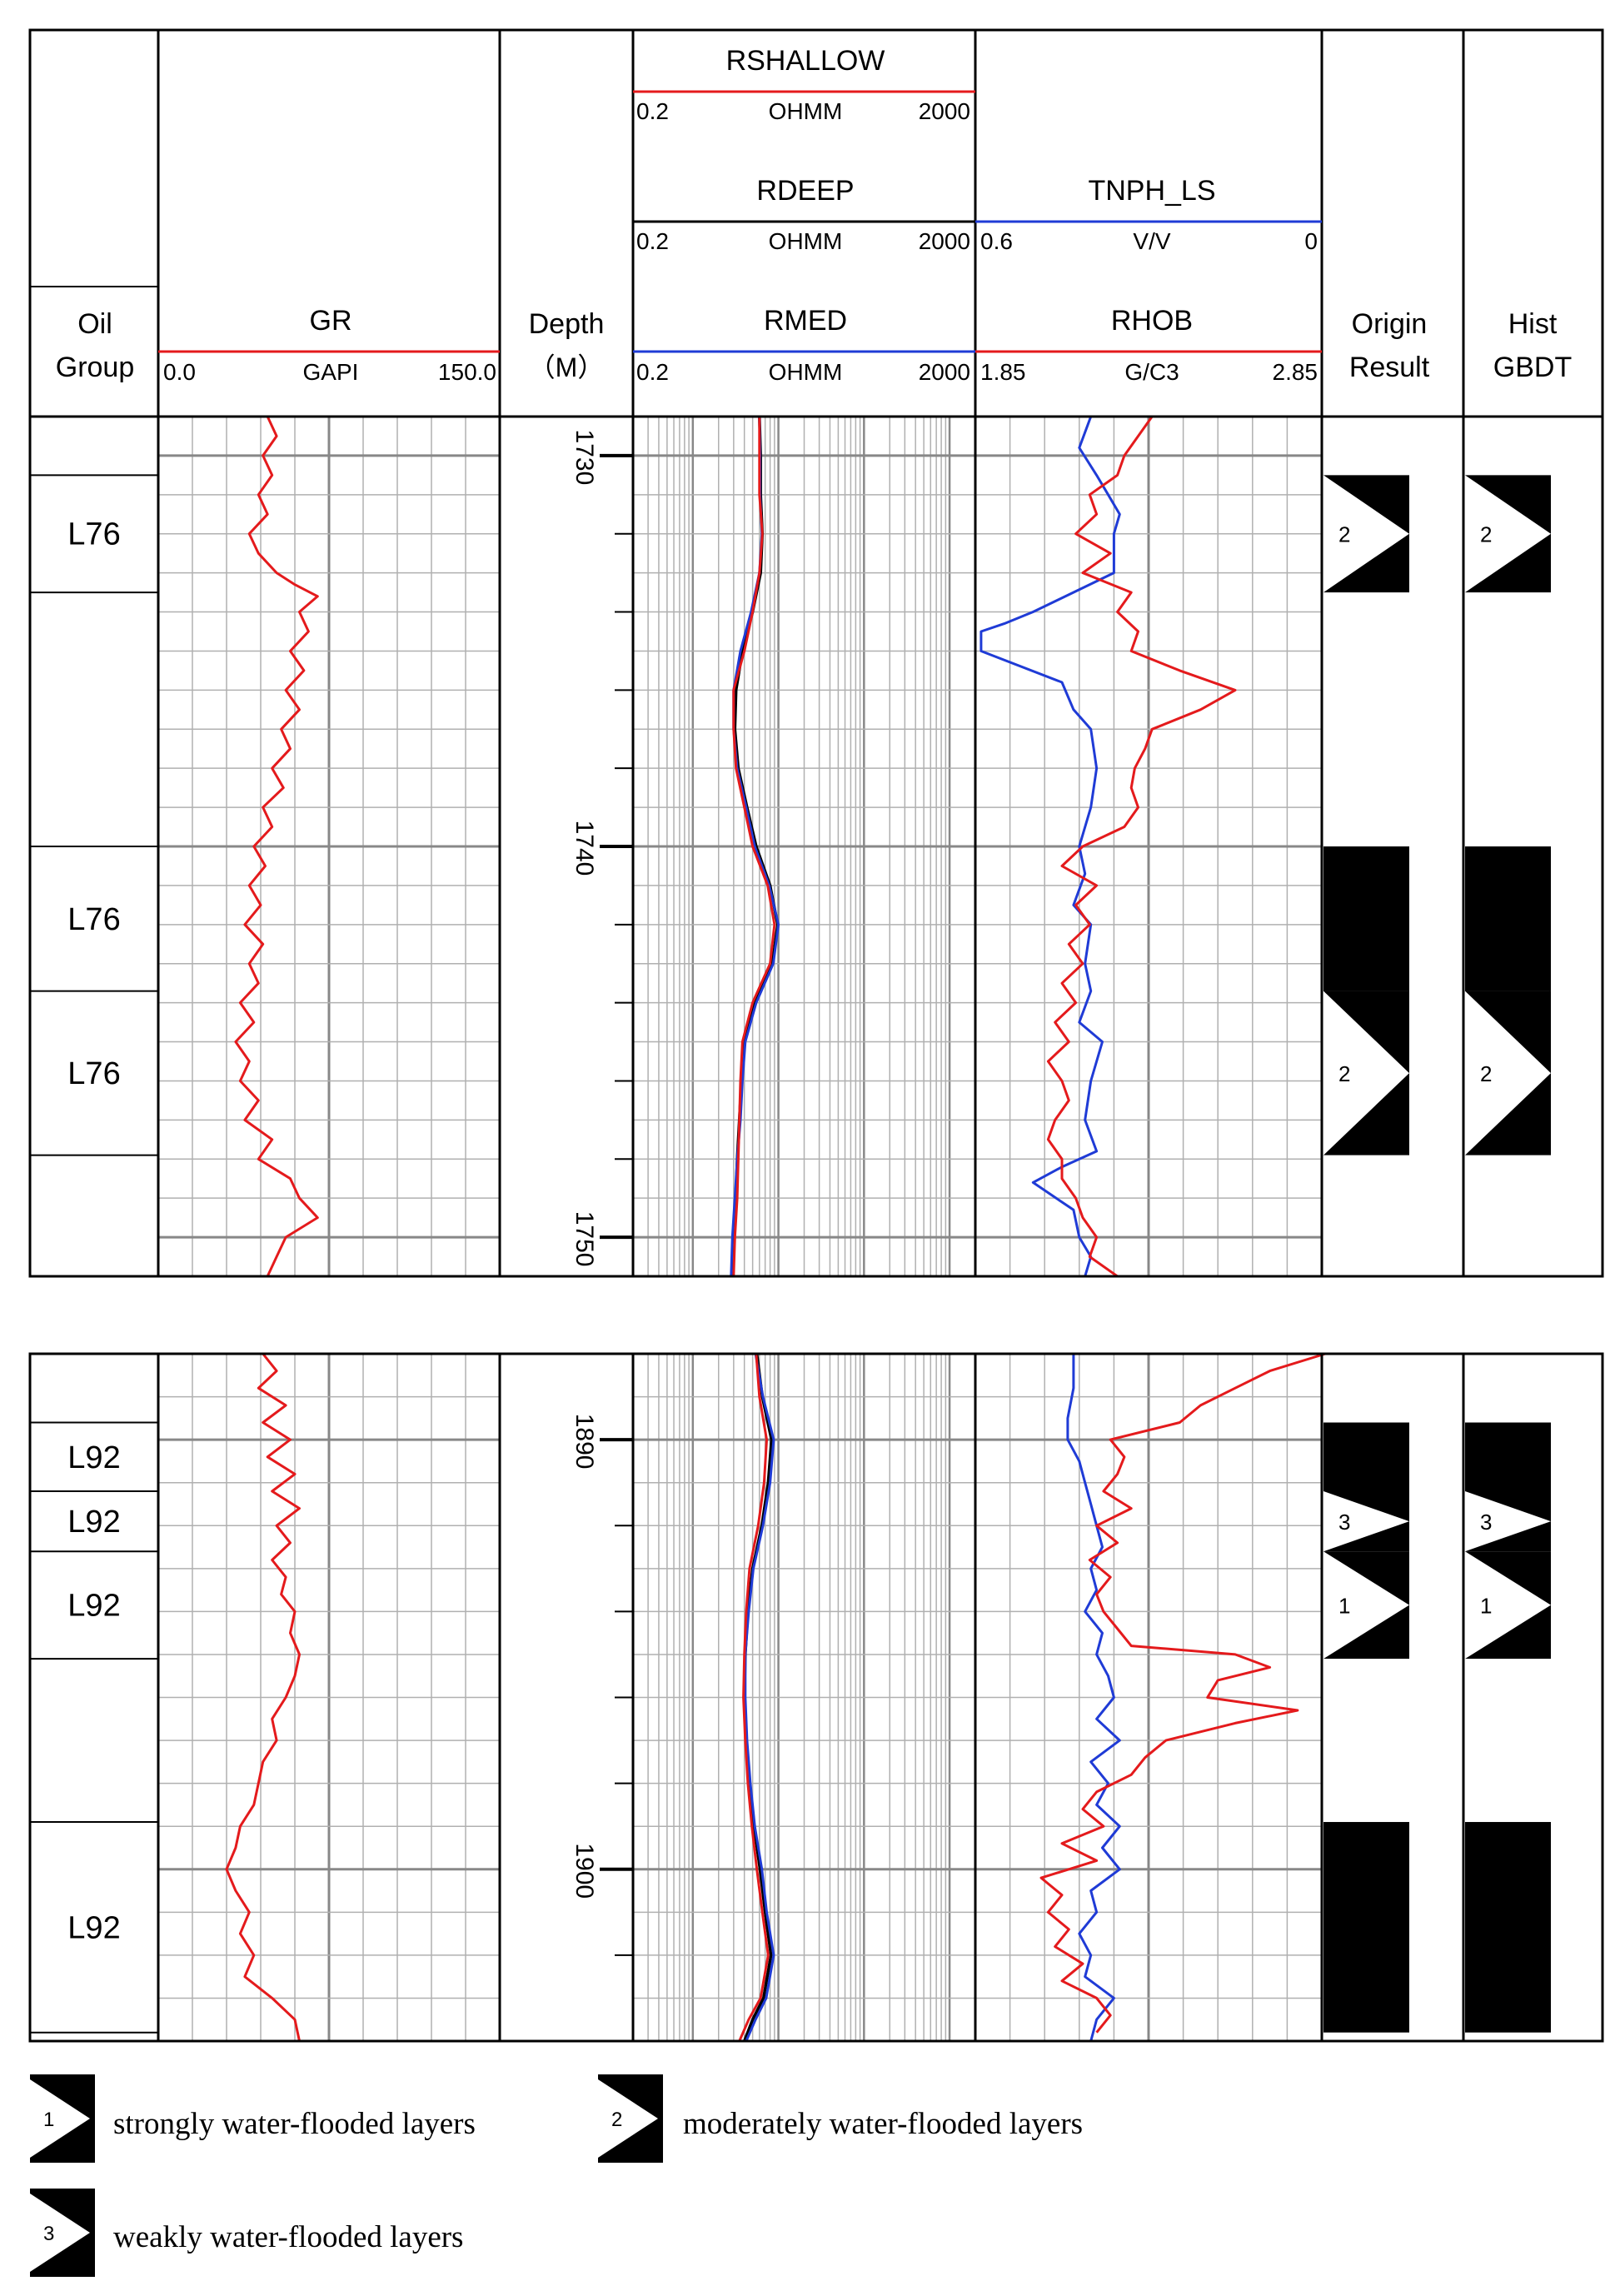 The width and height of the screenshot is (1620, 2296). What do you see at coordinates (944, 241) in the screenshot?
I see `rdeep-scale-max: 2000` at bounding box center [944, 241].